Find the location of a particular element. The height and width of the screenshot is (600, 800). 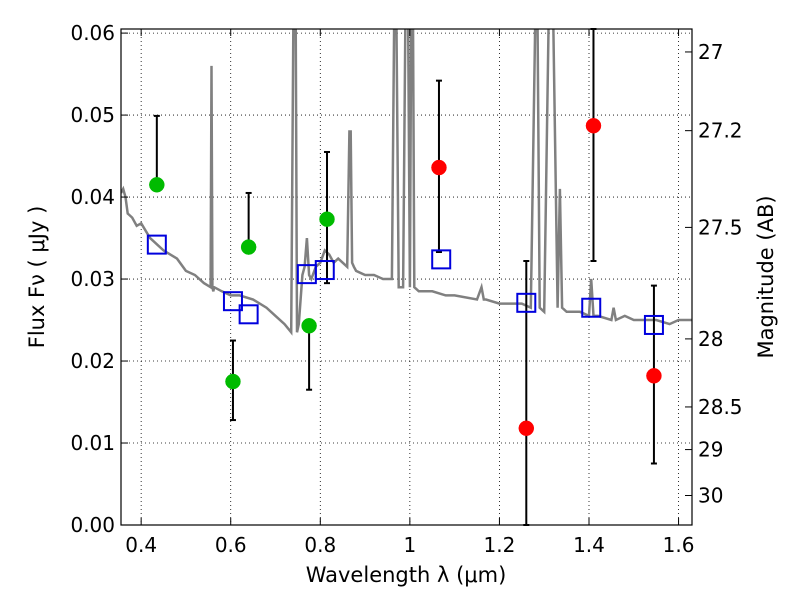

x-tick-label: 1.6 is located at coordinates (679, 545).